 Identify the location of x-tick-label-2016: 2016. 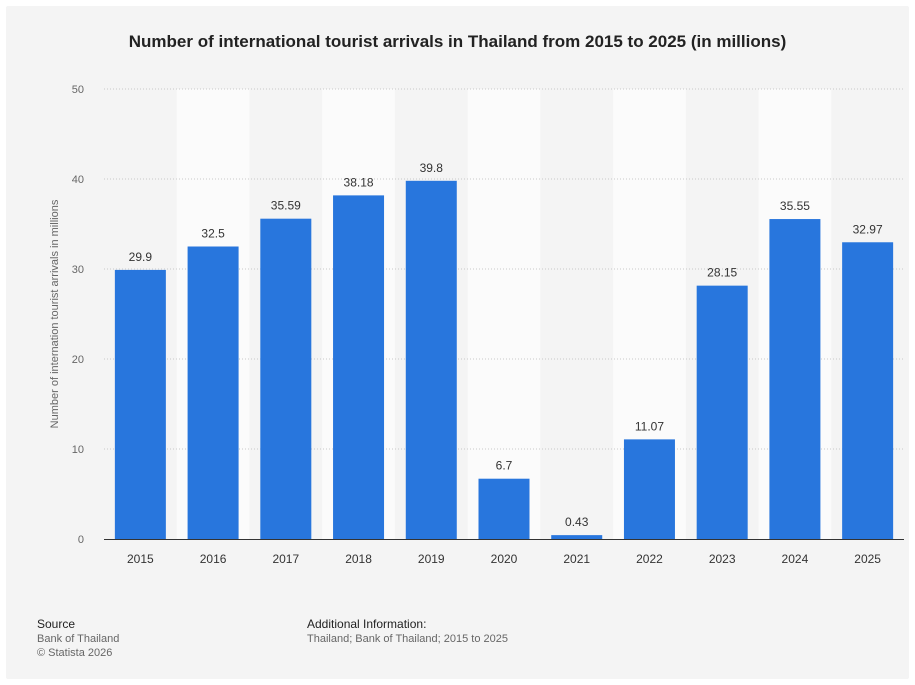
(213, 559).